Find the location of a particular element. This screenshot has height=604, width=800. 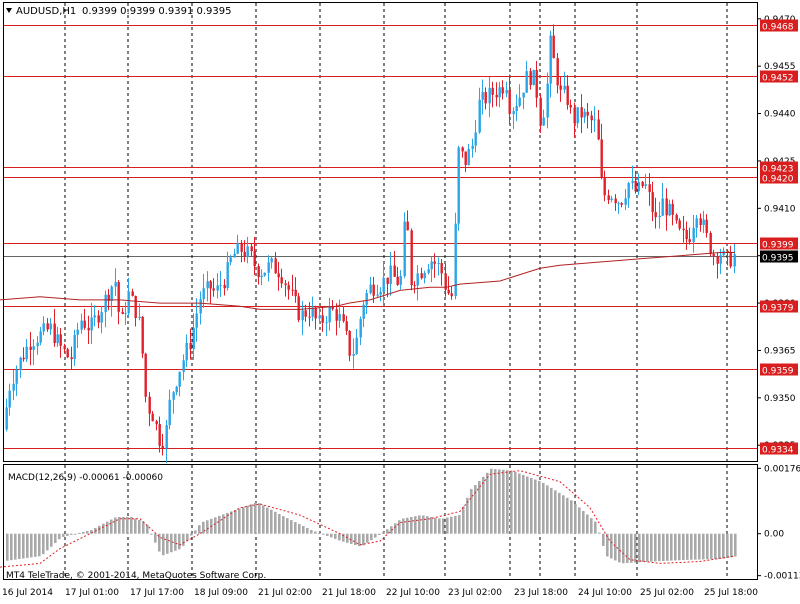

x-tick-label-1: 17 Jul 01:00 is located at coordinates (92, 593).